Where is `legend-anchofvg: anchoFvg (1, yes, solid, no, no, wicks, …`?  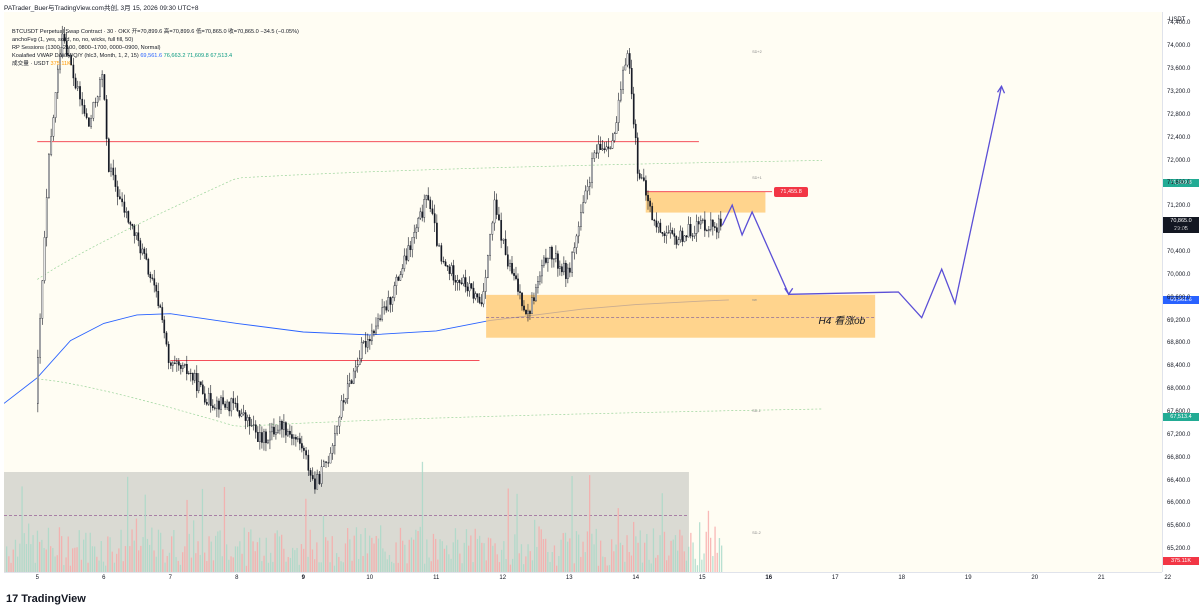
legend-anchofvg: anchoFvg (1, yes, solid, no, no, wicks, … is located at coordinates (73, 40).